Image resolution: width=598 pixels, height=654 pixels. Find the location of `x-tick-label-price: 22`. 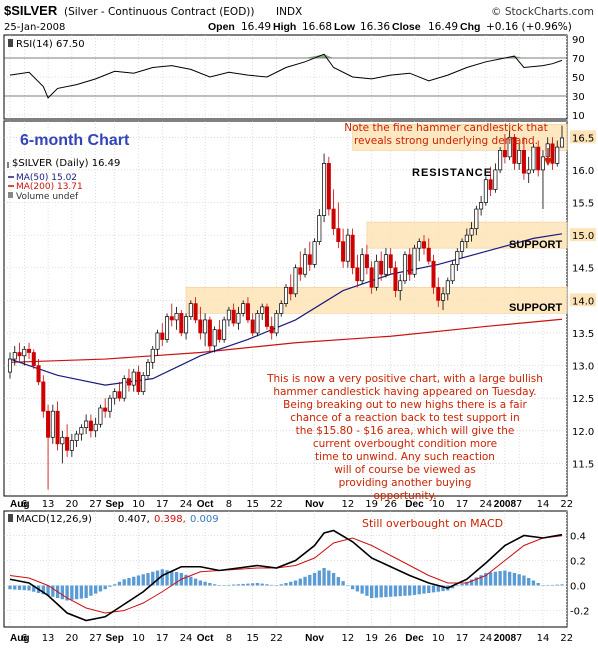

x-tick-label-price: 22 is located at coordinates (276, 504).